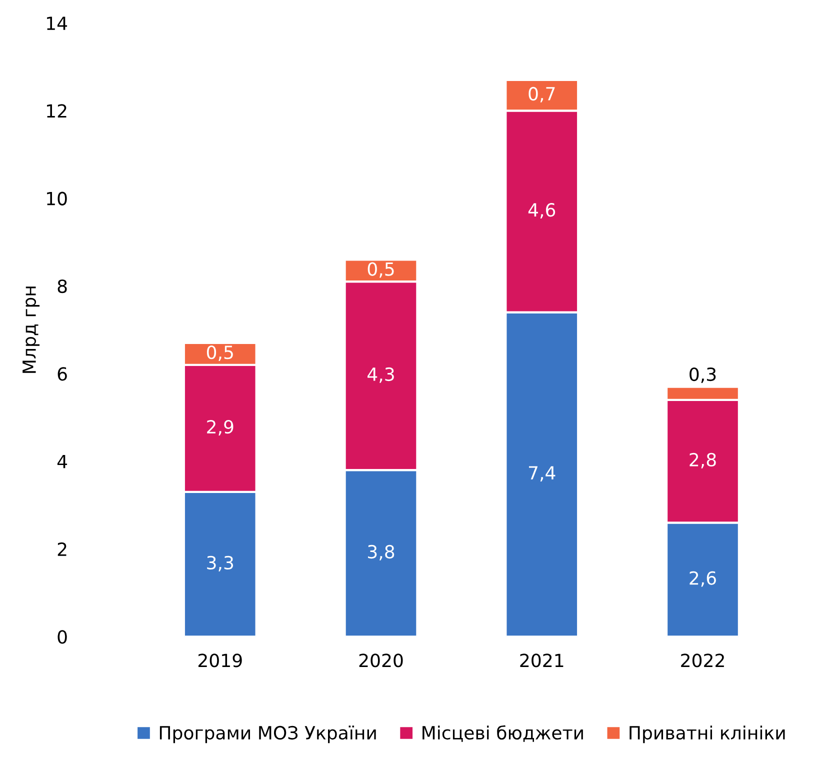 Image resolution: width=824 pixels, height=767 pixels. I want to click on y-tick-label: 14, so click(57, 23).